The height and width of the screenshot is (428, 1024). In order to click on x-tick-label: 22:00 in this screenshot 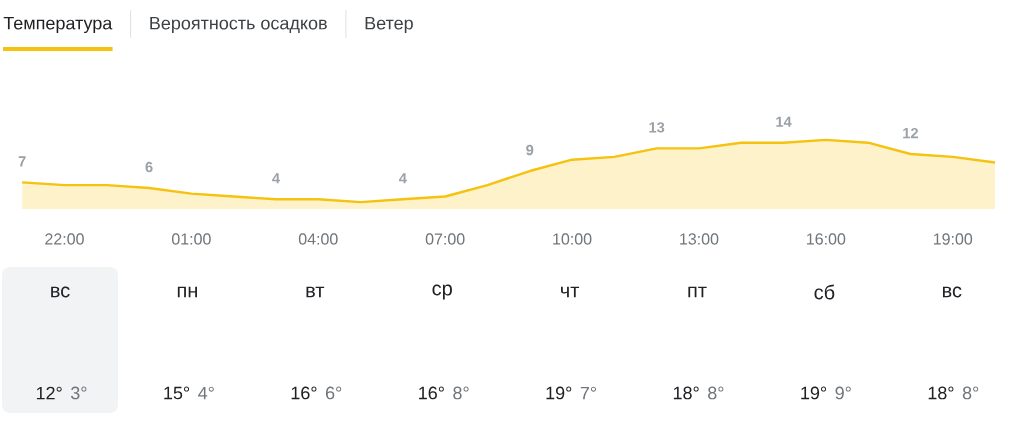, I will do `click(64, 239)`.